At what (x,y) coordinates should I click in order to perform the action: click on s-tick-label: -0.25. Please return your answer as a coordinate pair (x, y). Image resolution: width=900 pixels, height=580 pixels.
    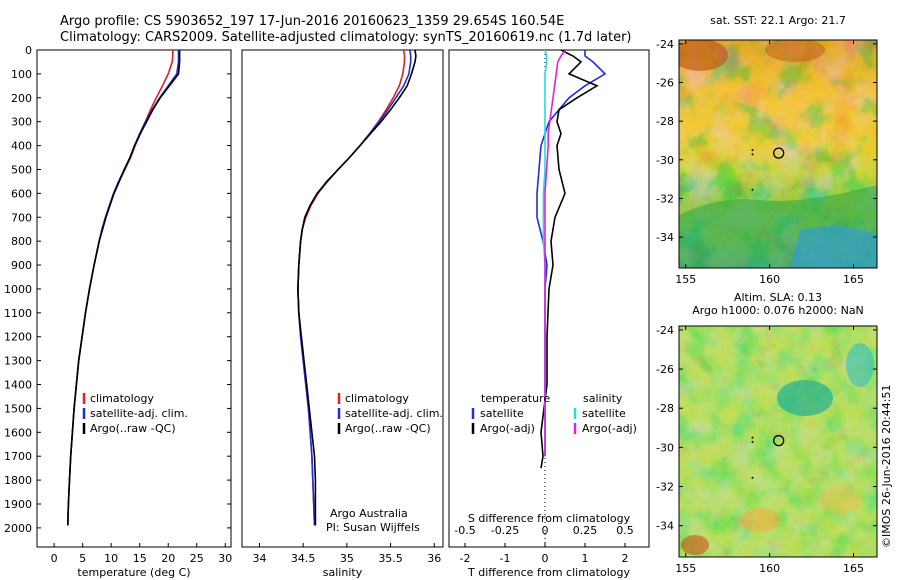
    Looking at the image, I should click on (505, 530).